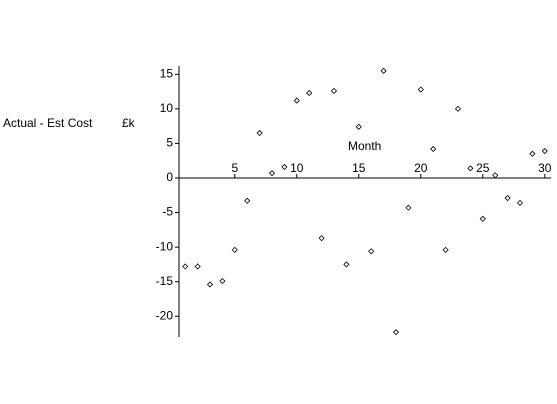  What do you see at coordinates (169, 177) in the screenshot?
I see `y-tick-label: 0` at bounding box center [169, 177].